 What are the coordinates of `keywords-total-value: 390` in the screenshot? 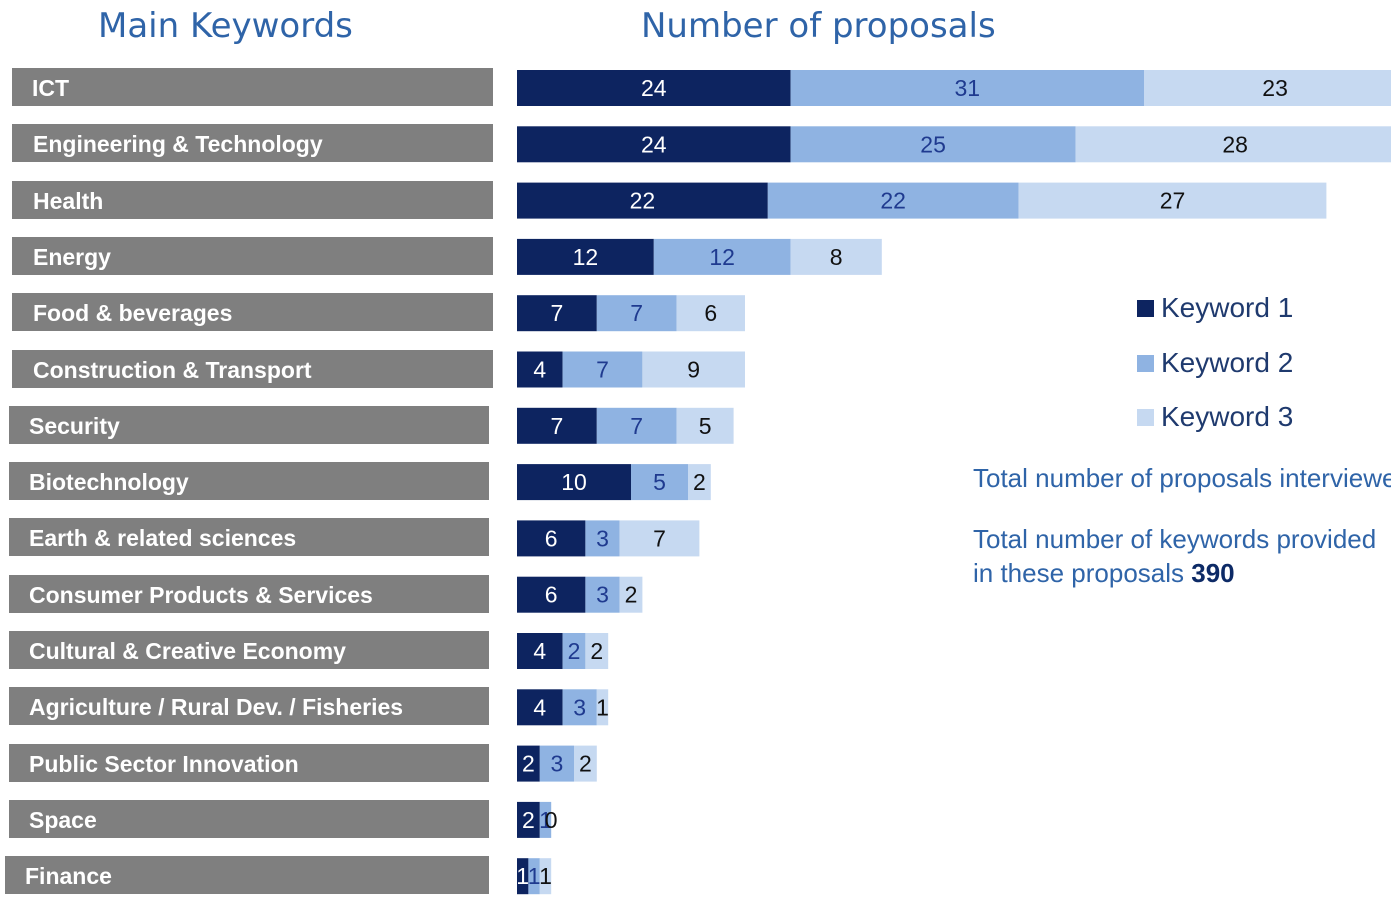 It's located at (1213, 573).